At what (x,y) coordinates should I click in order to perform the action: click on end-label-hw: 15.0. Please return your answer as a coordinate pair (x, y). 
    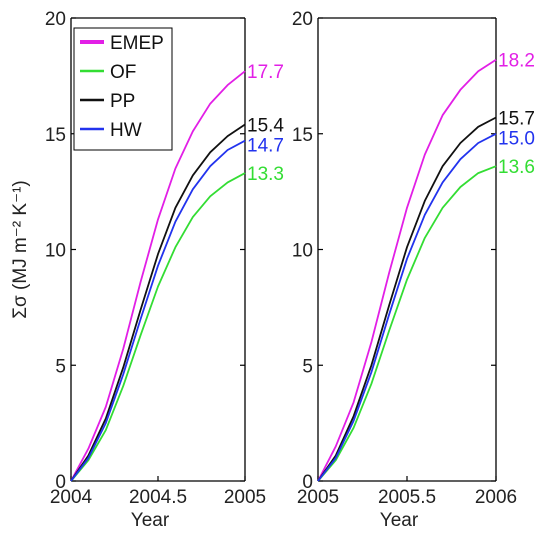
    Looking at the image, I should click on (516, 139).